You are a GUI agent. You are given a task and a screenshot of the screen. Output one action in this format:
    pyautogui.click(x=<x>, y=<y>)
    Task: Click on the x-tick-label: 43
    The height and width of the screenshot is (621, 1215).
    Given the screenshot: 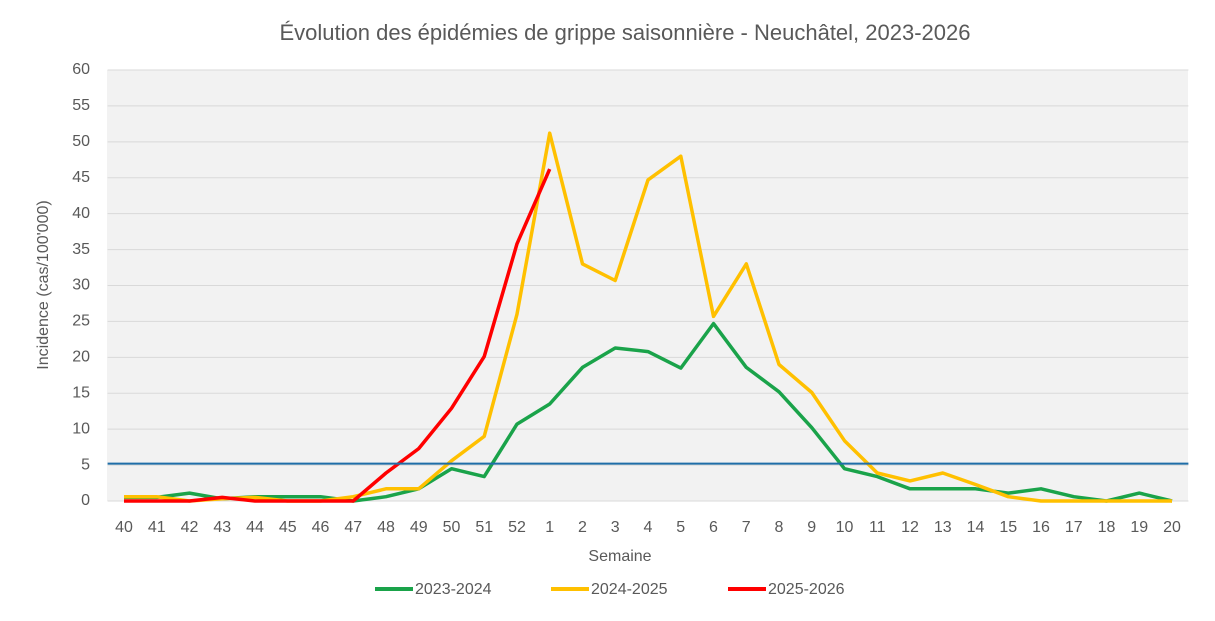 What is the action you would take?
    pyautogui.click(x=222, y=527)
    